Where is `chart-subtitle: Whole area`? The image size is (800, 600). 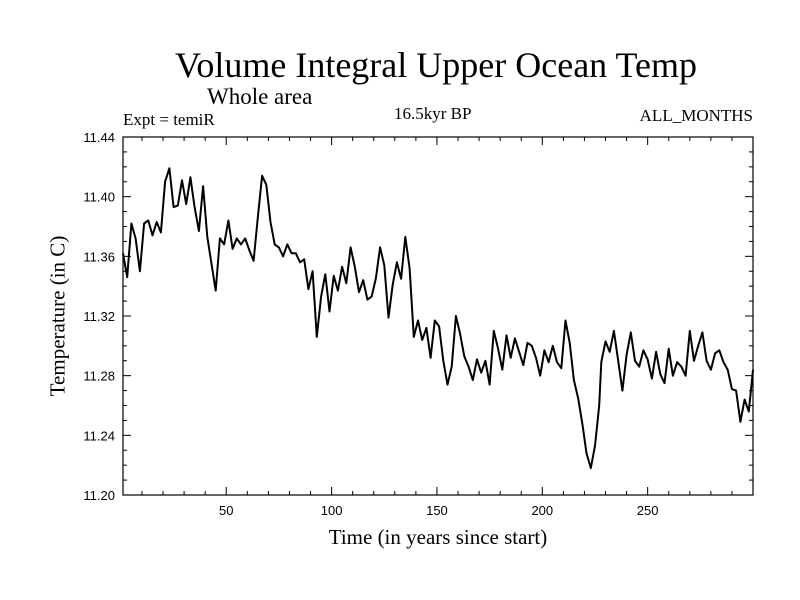
chart-subtitle: Whole area is located at coordinates (260, 96).